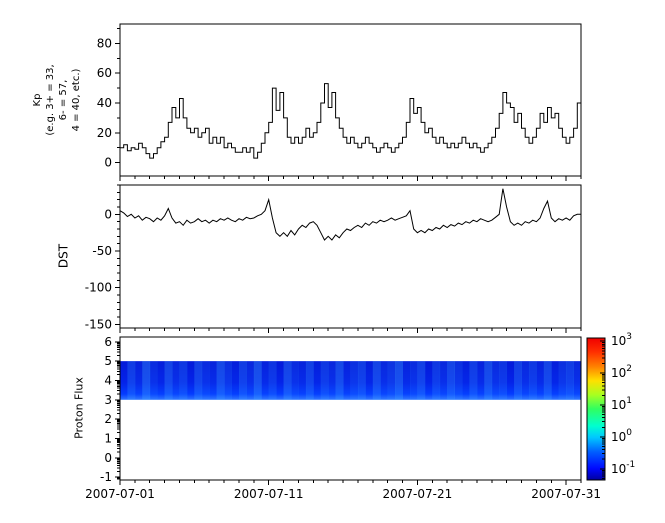 Image resolution: width=665 pixels, height=523 pixels. Describe the element at coordinates (108, 400) in the screenshot. I see `y-tick-label: 3` at that location.